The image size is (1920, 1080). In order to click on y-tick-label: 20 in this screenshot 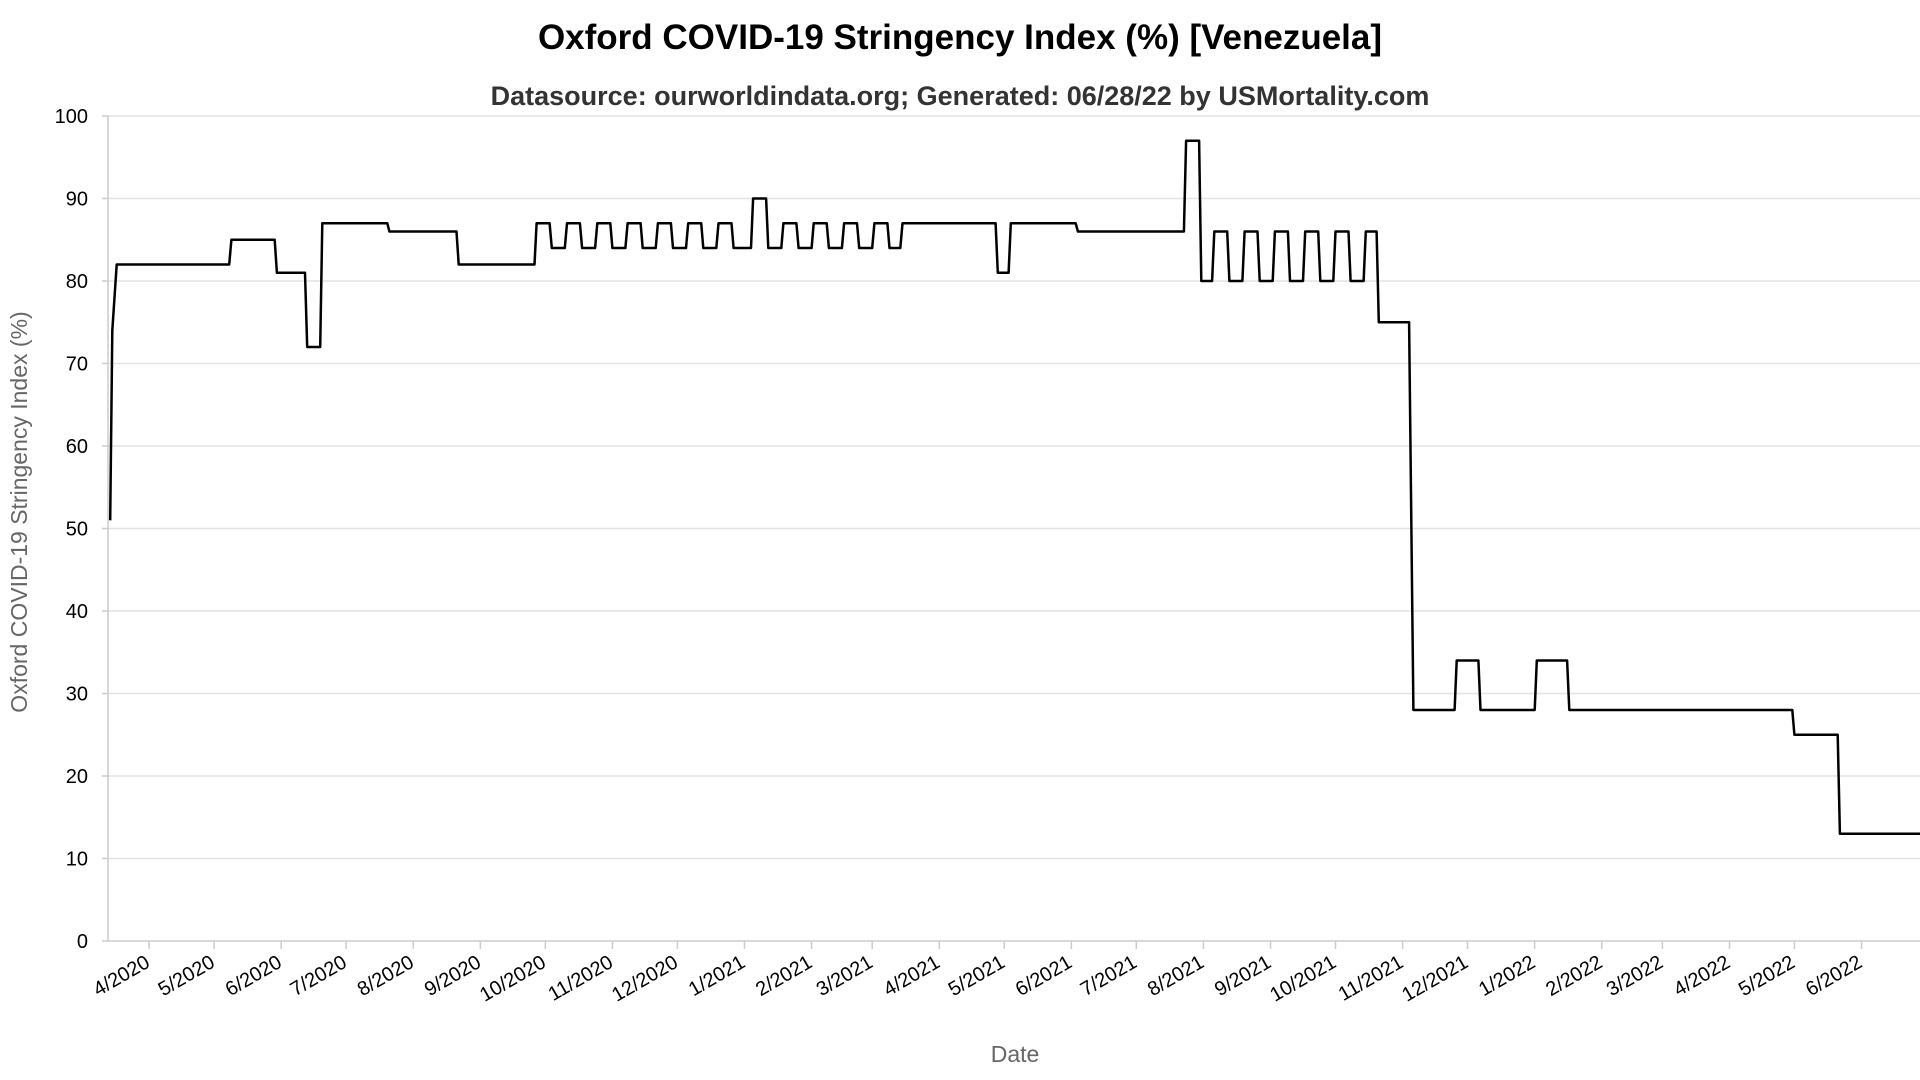, I will do `click(77, 777)`.